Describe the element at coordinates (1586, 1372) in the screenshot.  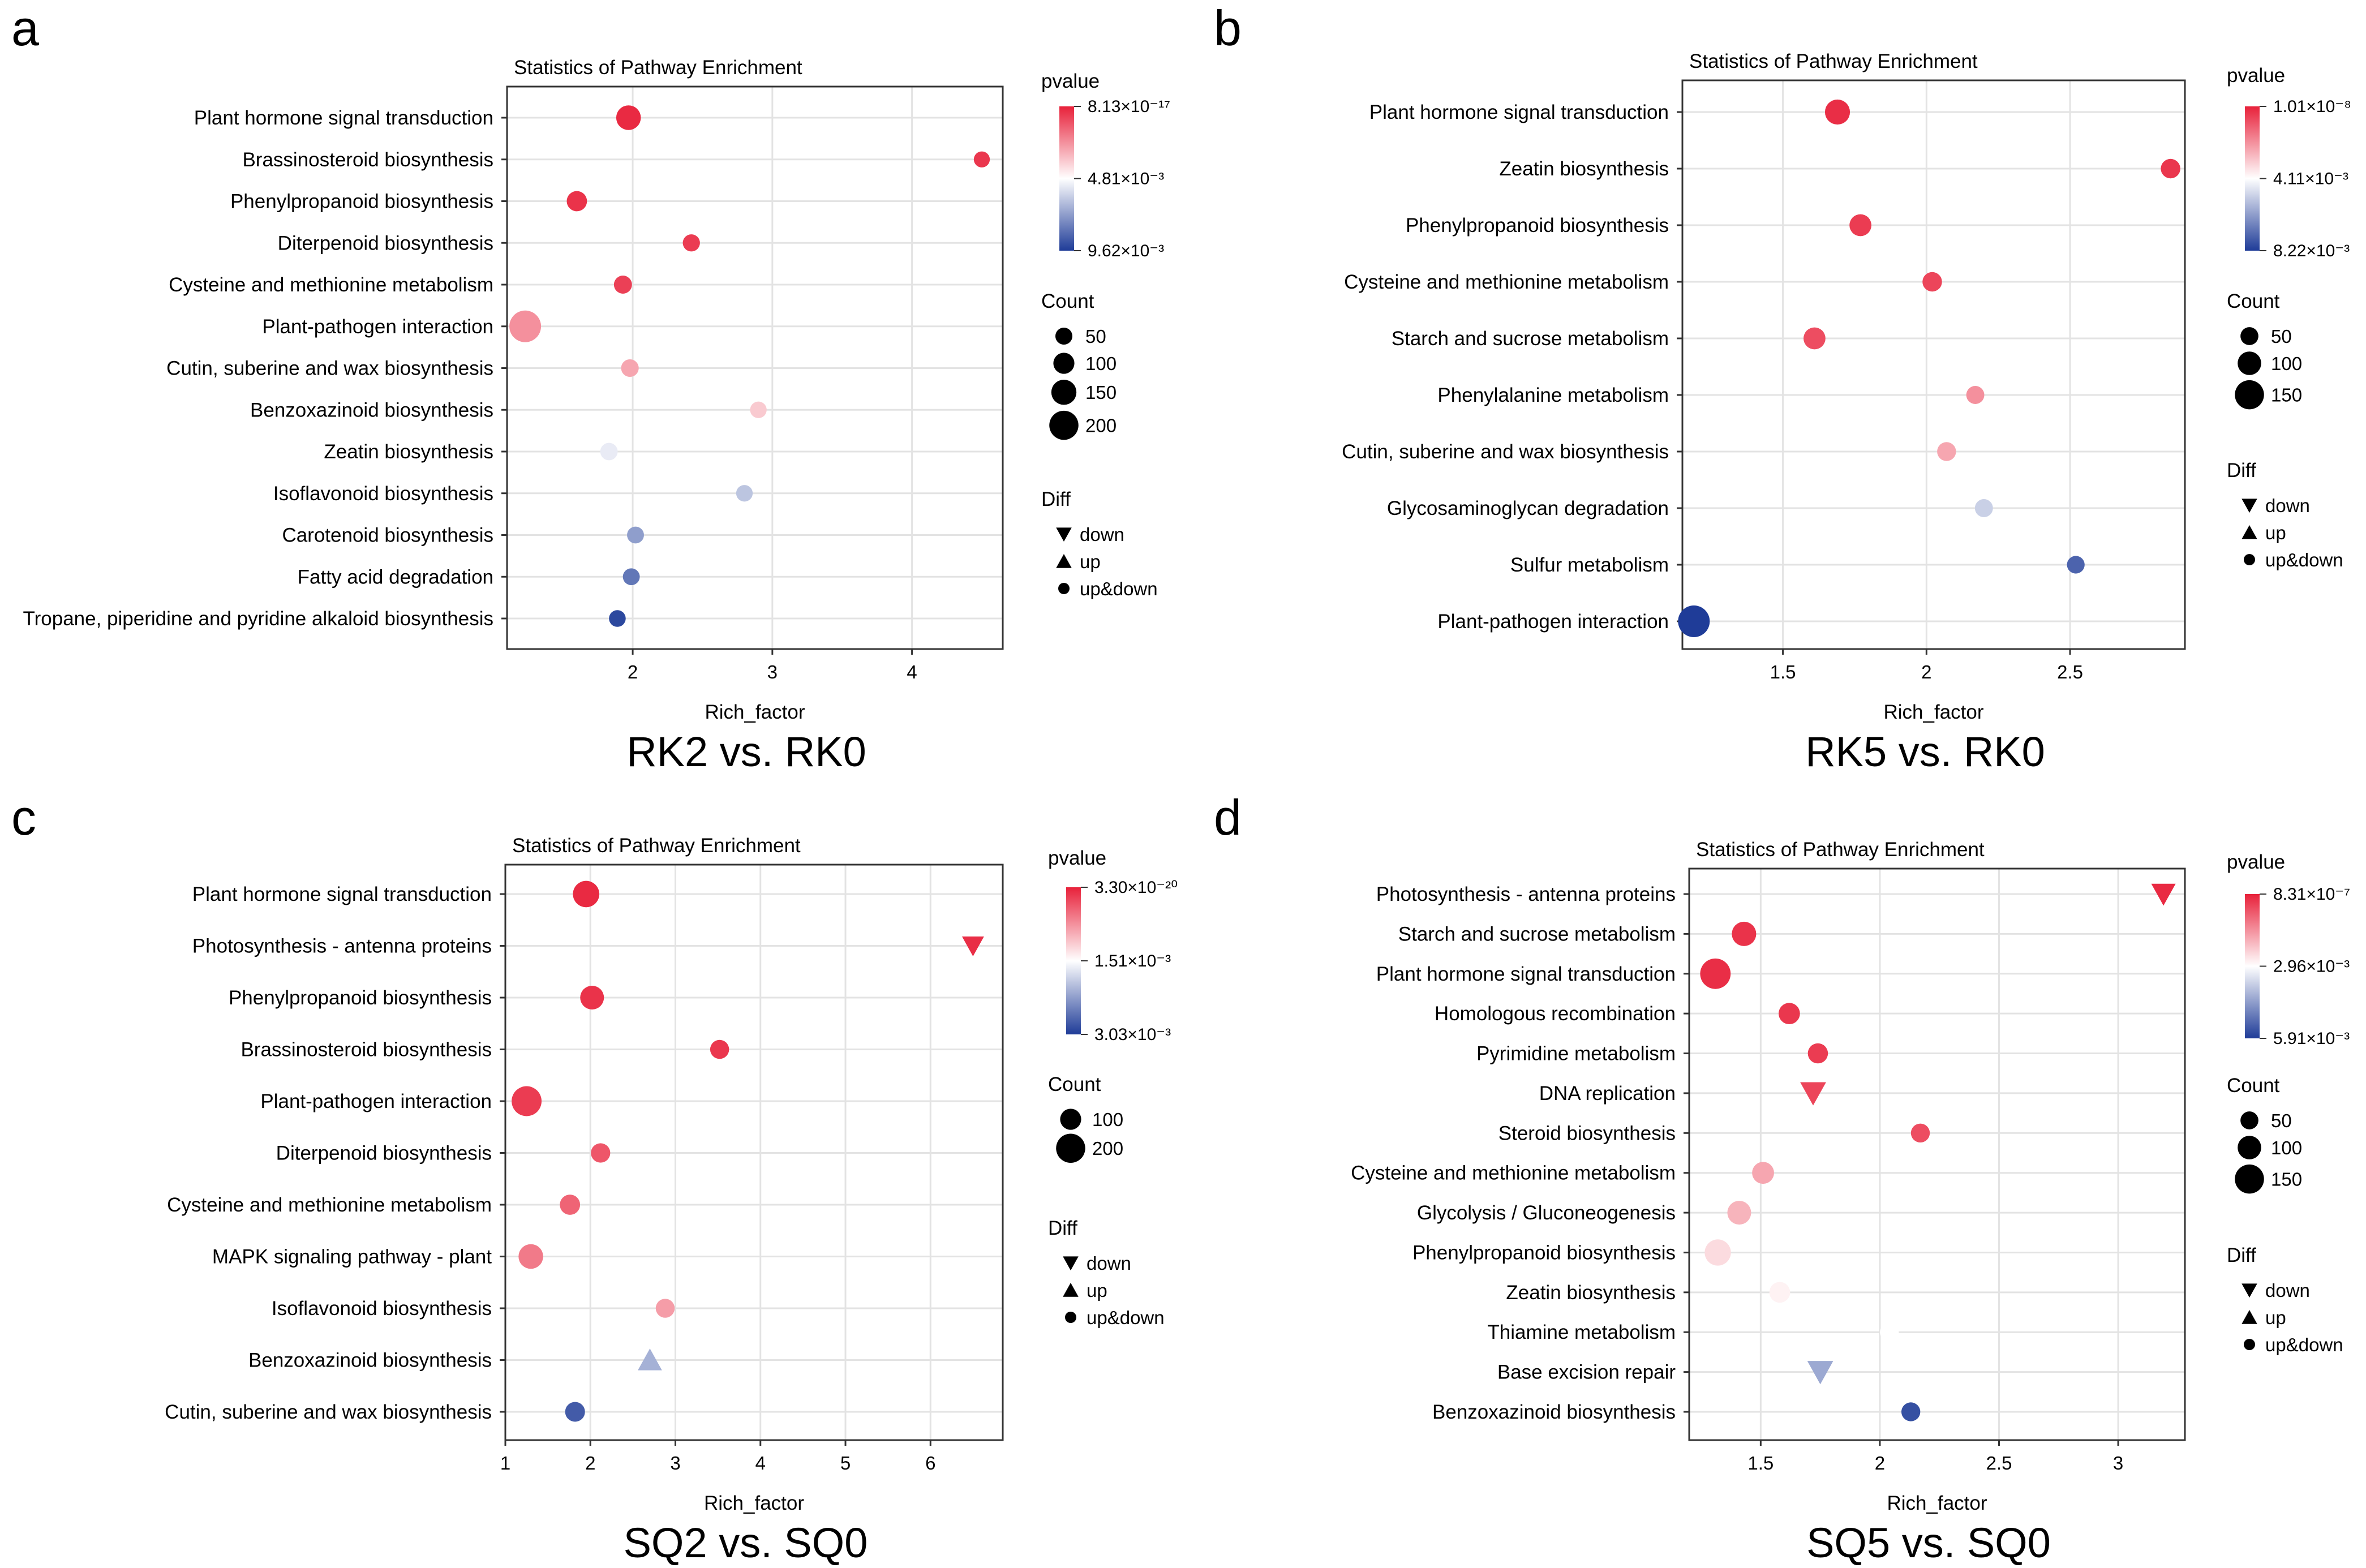
I see `pathway-label: Base excision repair` at that location.